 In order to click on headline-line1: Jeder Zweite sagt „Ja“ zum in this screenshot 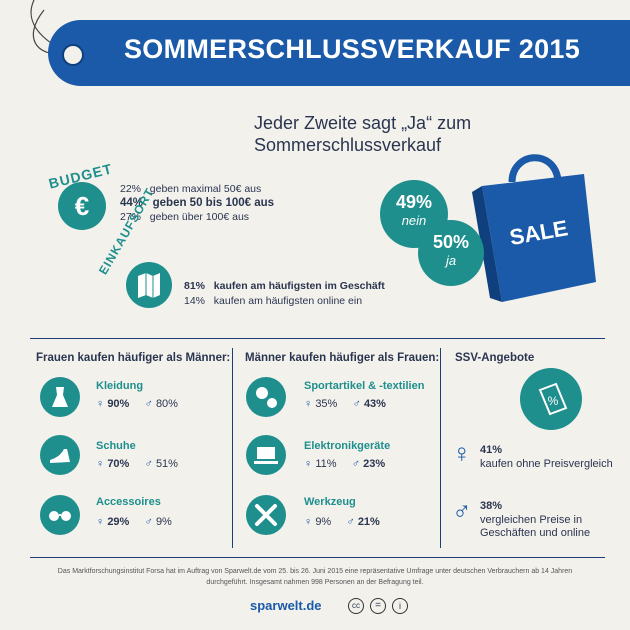, I will do `click(363, 123)`.